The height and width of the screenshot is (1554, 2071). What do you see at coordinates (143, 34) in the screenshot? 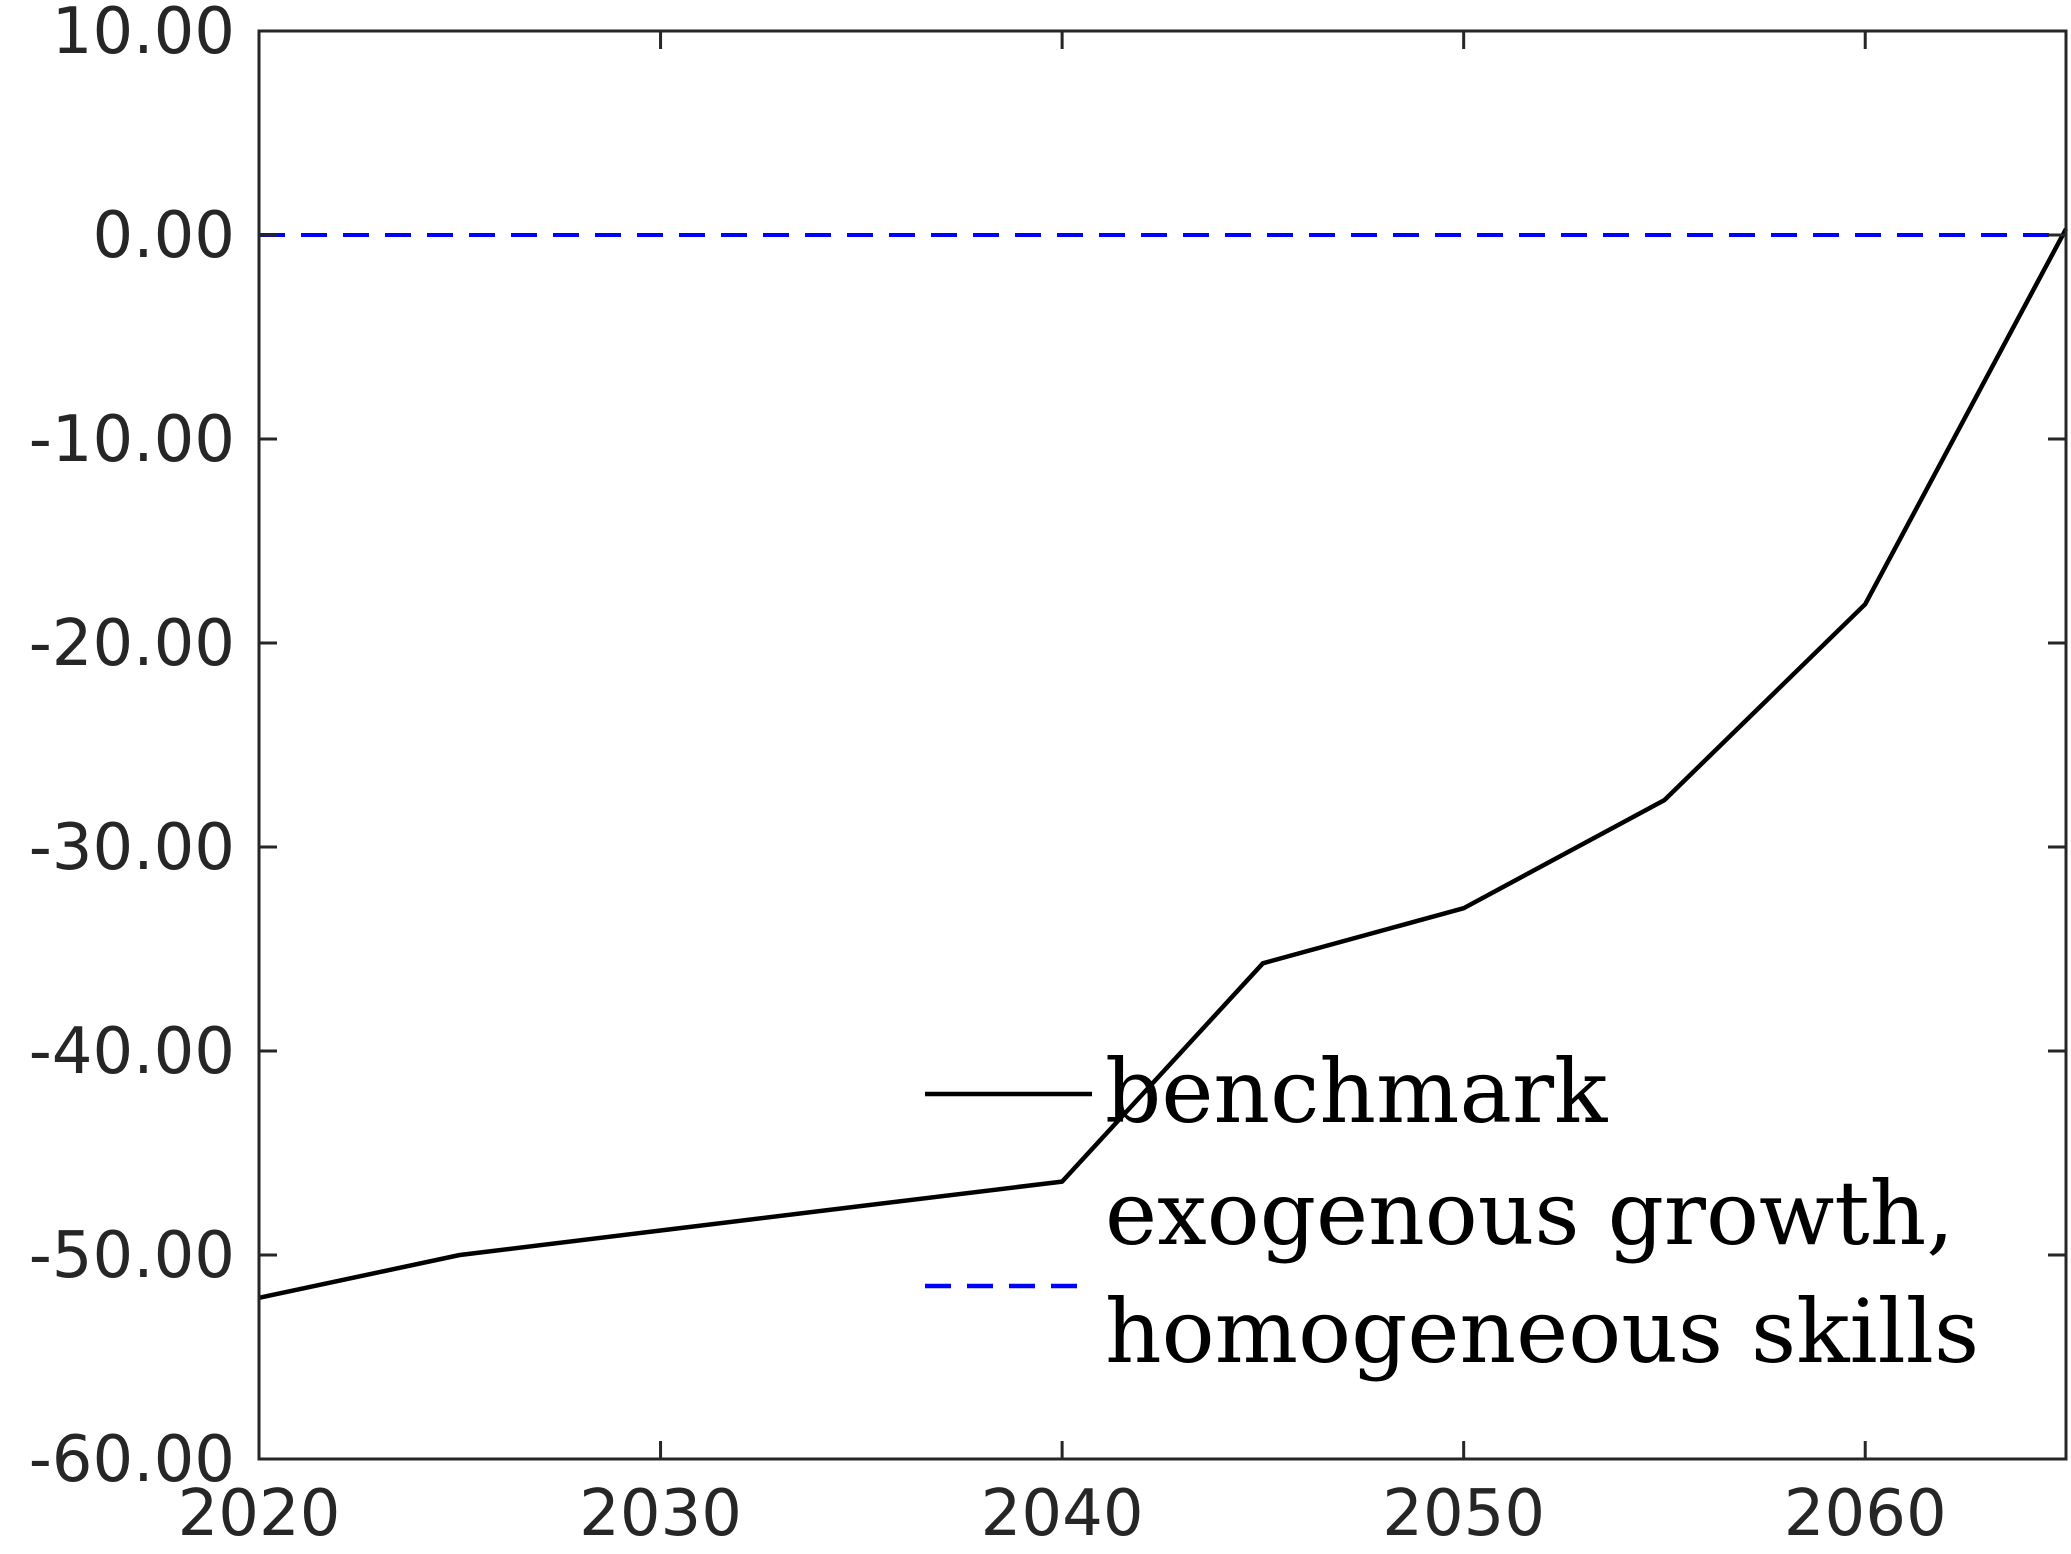
I see `y-tick-label: 10.00` at bounding box center [143, 34].